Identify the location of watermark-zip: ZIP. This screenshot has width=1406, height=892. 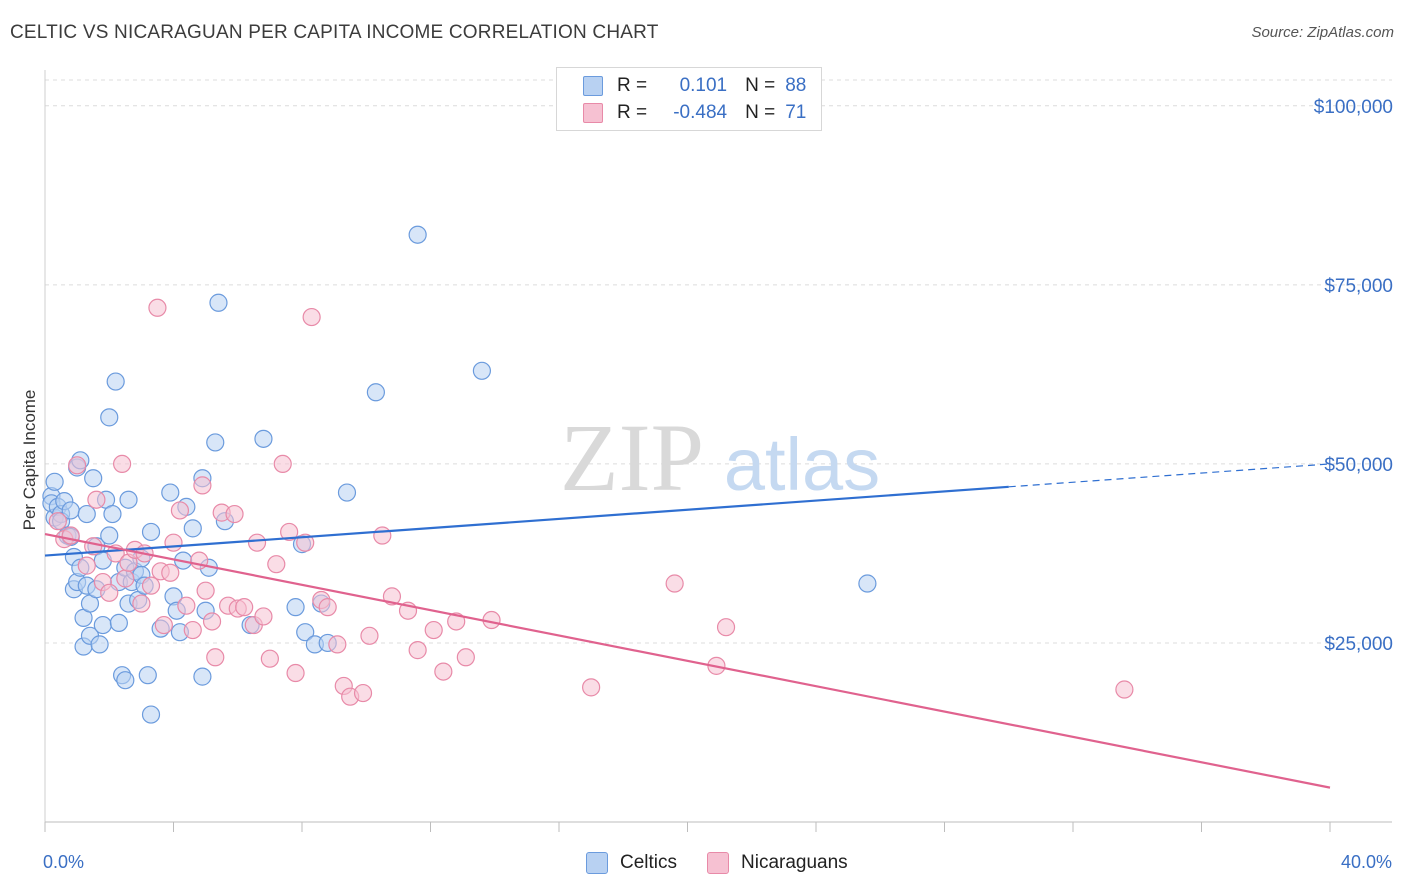
(632, 457).